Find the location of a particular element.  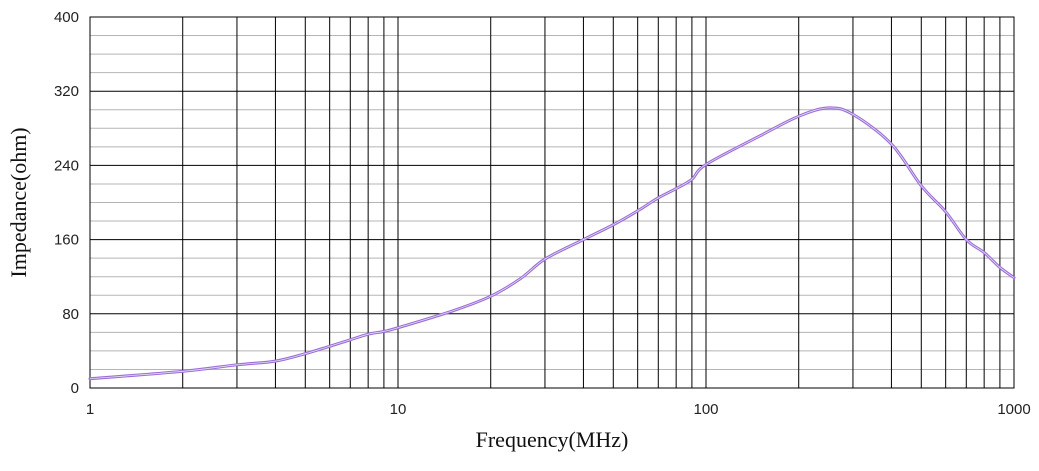

y-tick-label: 80 is located at coordinates (70, 314).